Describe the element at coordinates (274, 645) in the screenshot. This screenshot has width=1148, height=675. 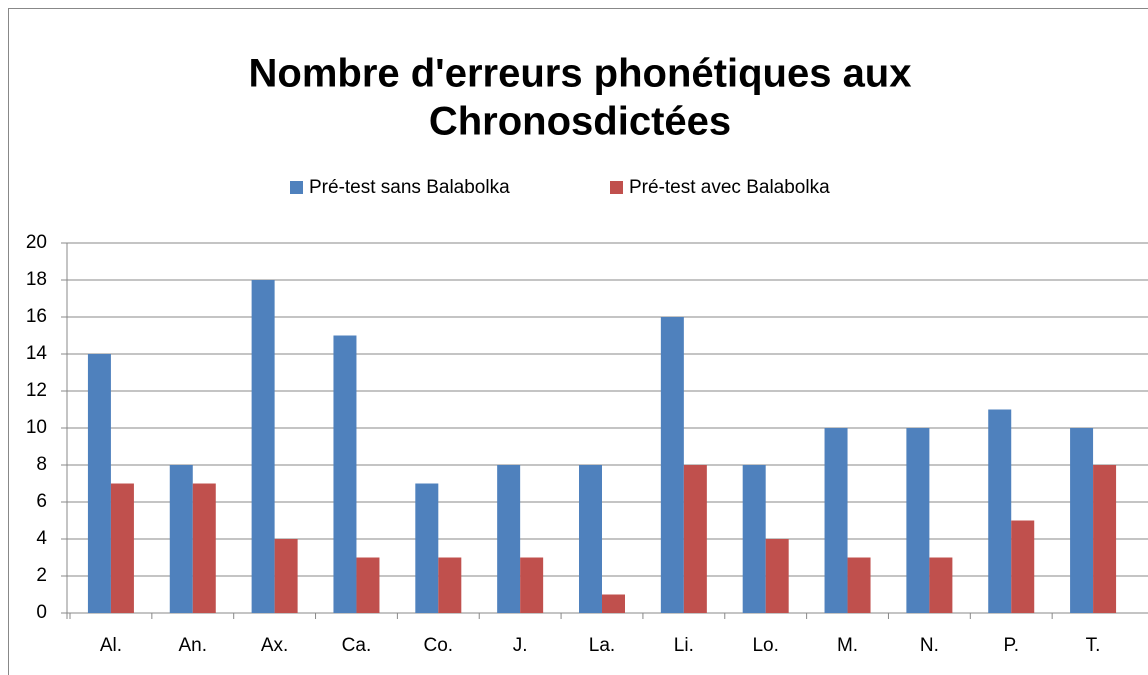
I see `x-tick-label: Ax.` at that location.